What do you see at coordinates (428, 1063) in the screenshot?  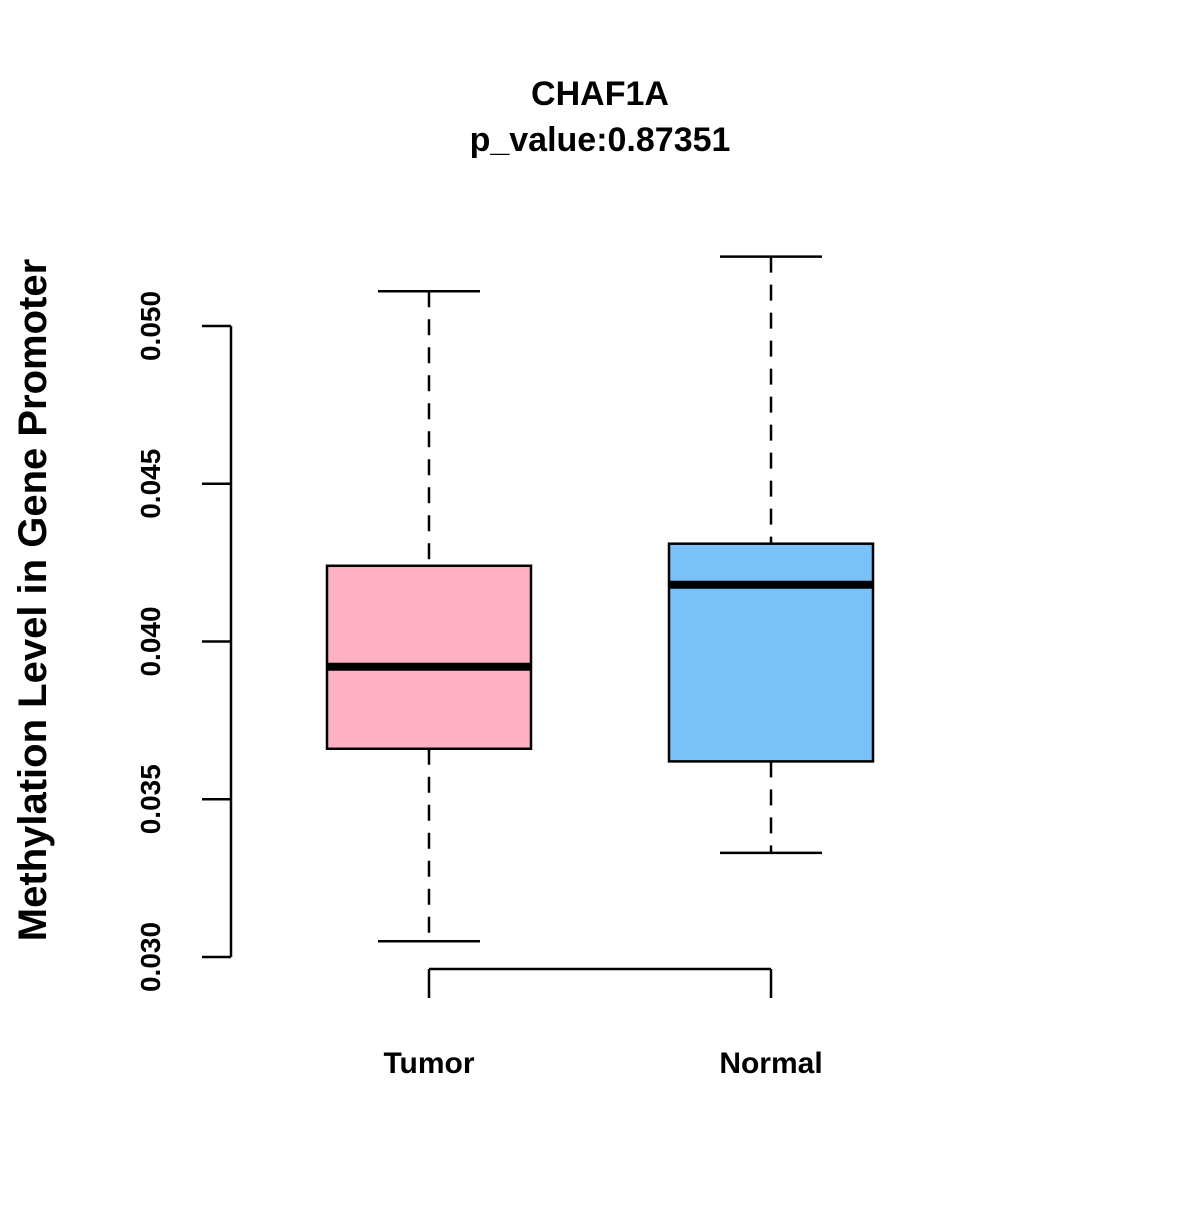 I see `x-tick-label: Tumor` at bounding box center [428, 1063].